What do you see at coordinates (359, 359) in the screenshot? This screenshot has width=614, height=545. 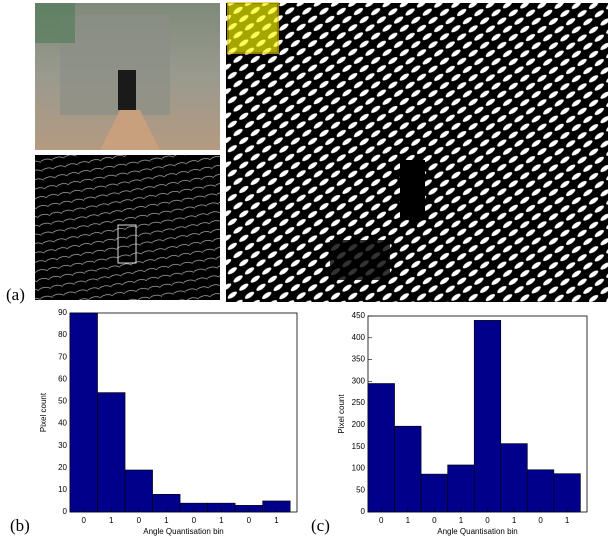 I see `y-tick-label: 350` at bounding box center [359, 359].